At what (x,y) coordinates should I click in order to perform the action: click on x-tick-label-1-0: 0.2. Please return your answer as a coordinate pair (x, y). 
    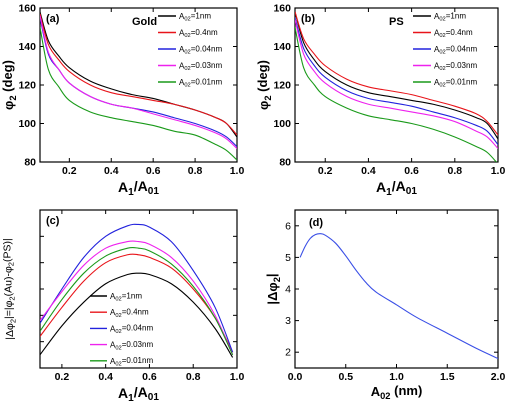
    Looking at the image, I should click on (325, 171).